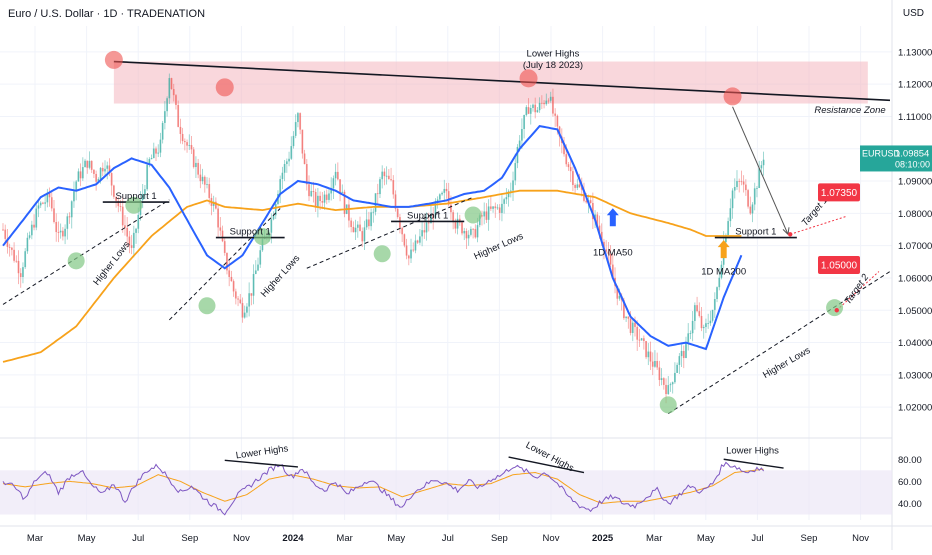 The image size is (932, 555). Describe the element at coordinates (261, 463) in the screenshot. I see `rsi-lower-highs-line` at that location.